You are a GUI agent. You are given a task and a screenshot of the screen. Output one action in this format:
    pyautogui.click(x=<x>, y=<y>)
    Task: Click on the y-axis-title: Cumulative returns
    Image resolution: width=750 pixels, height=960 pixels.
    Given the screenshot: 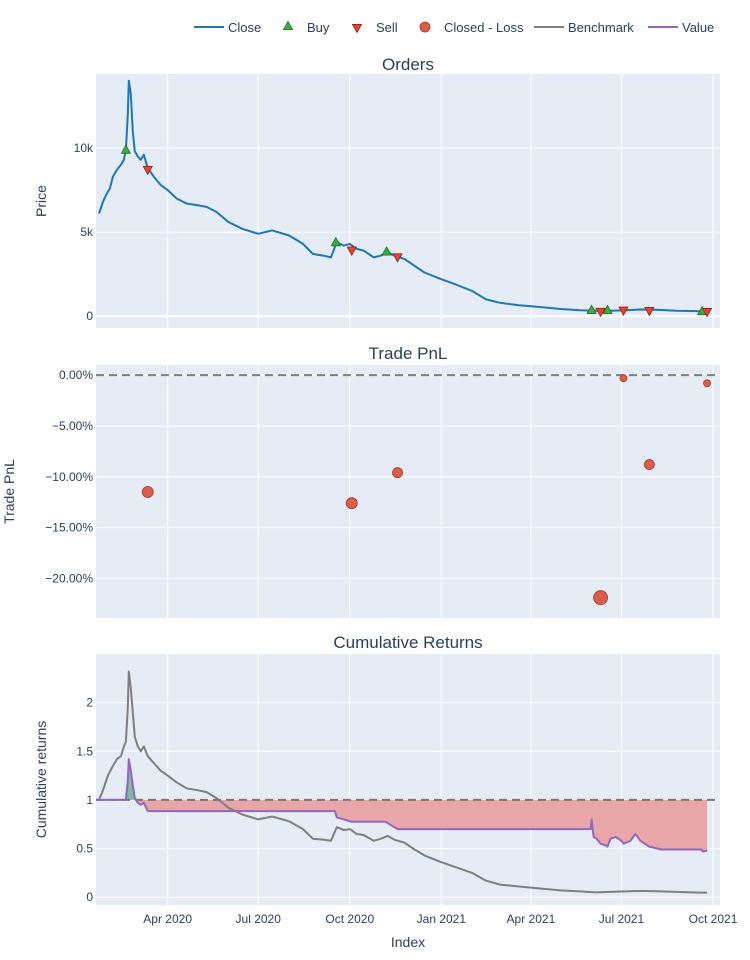 What is the action you would take?
    pyautogui.click(x=41, y=780)
    